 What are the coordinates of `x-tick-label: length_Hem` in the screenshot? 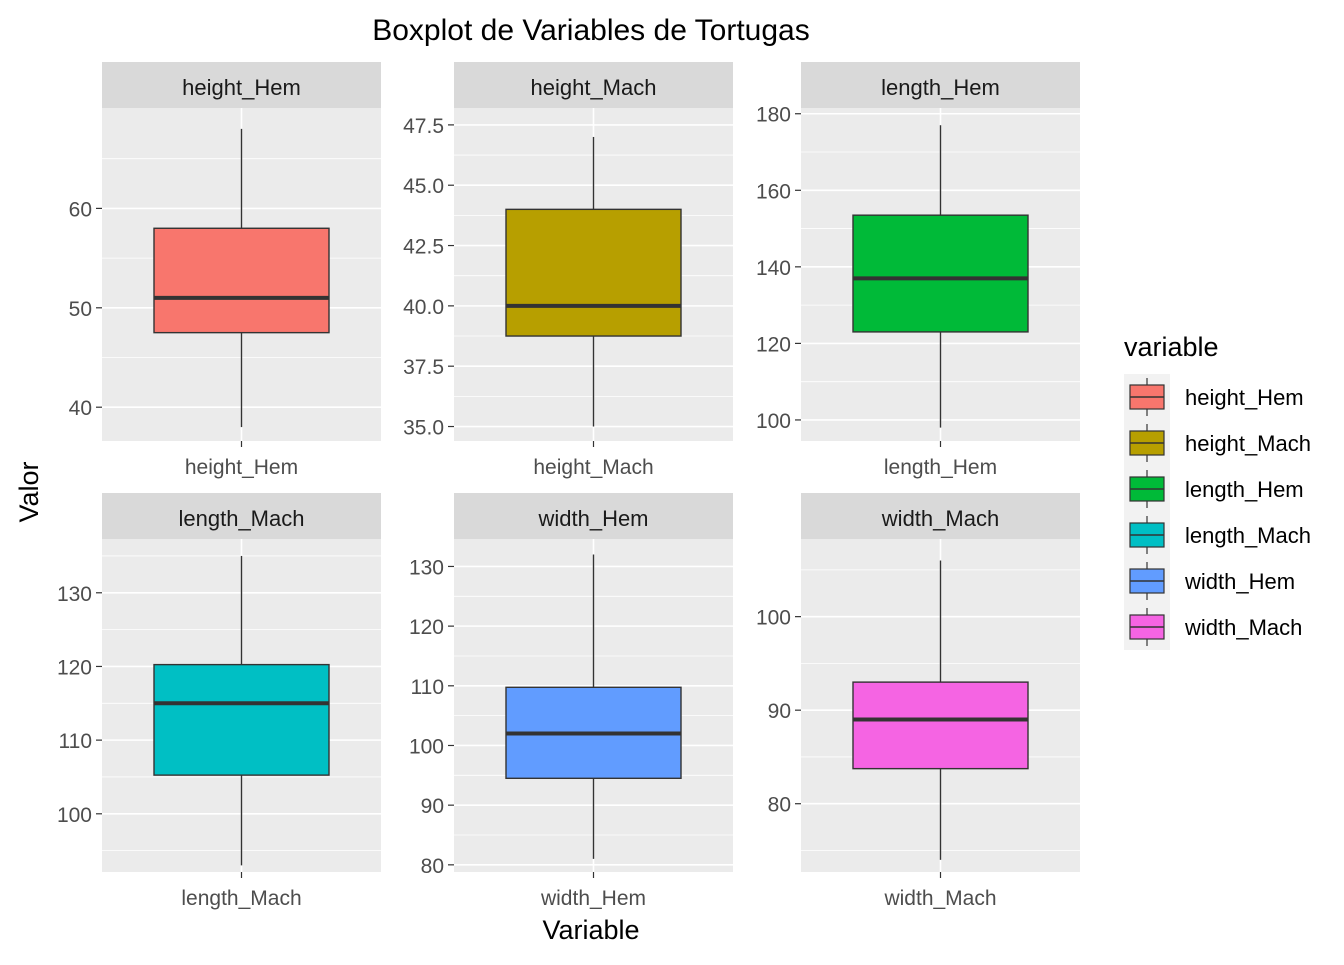 It's located at (940, 467).